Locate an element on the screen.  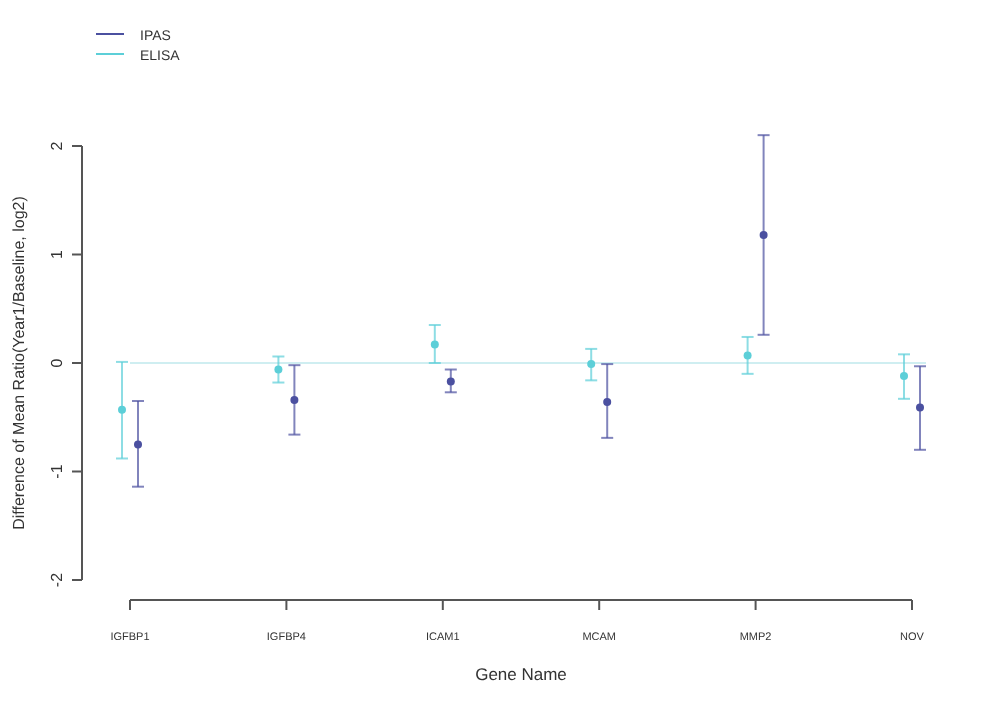
y-axis-title: Difference of Mean Ratio(Year1/Baseline, log2) is located at coordinates (19, 362).